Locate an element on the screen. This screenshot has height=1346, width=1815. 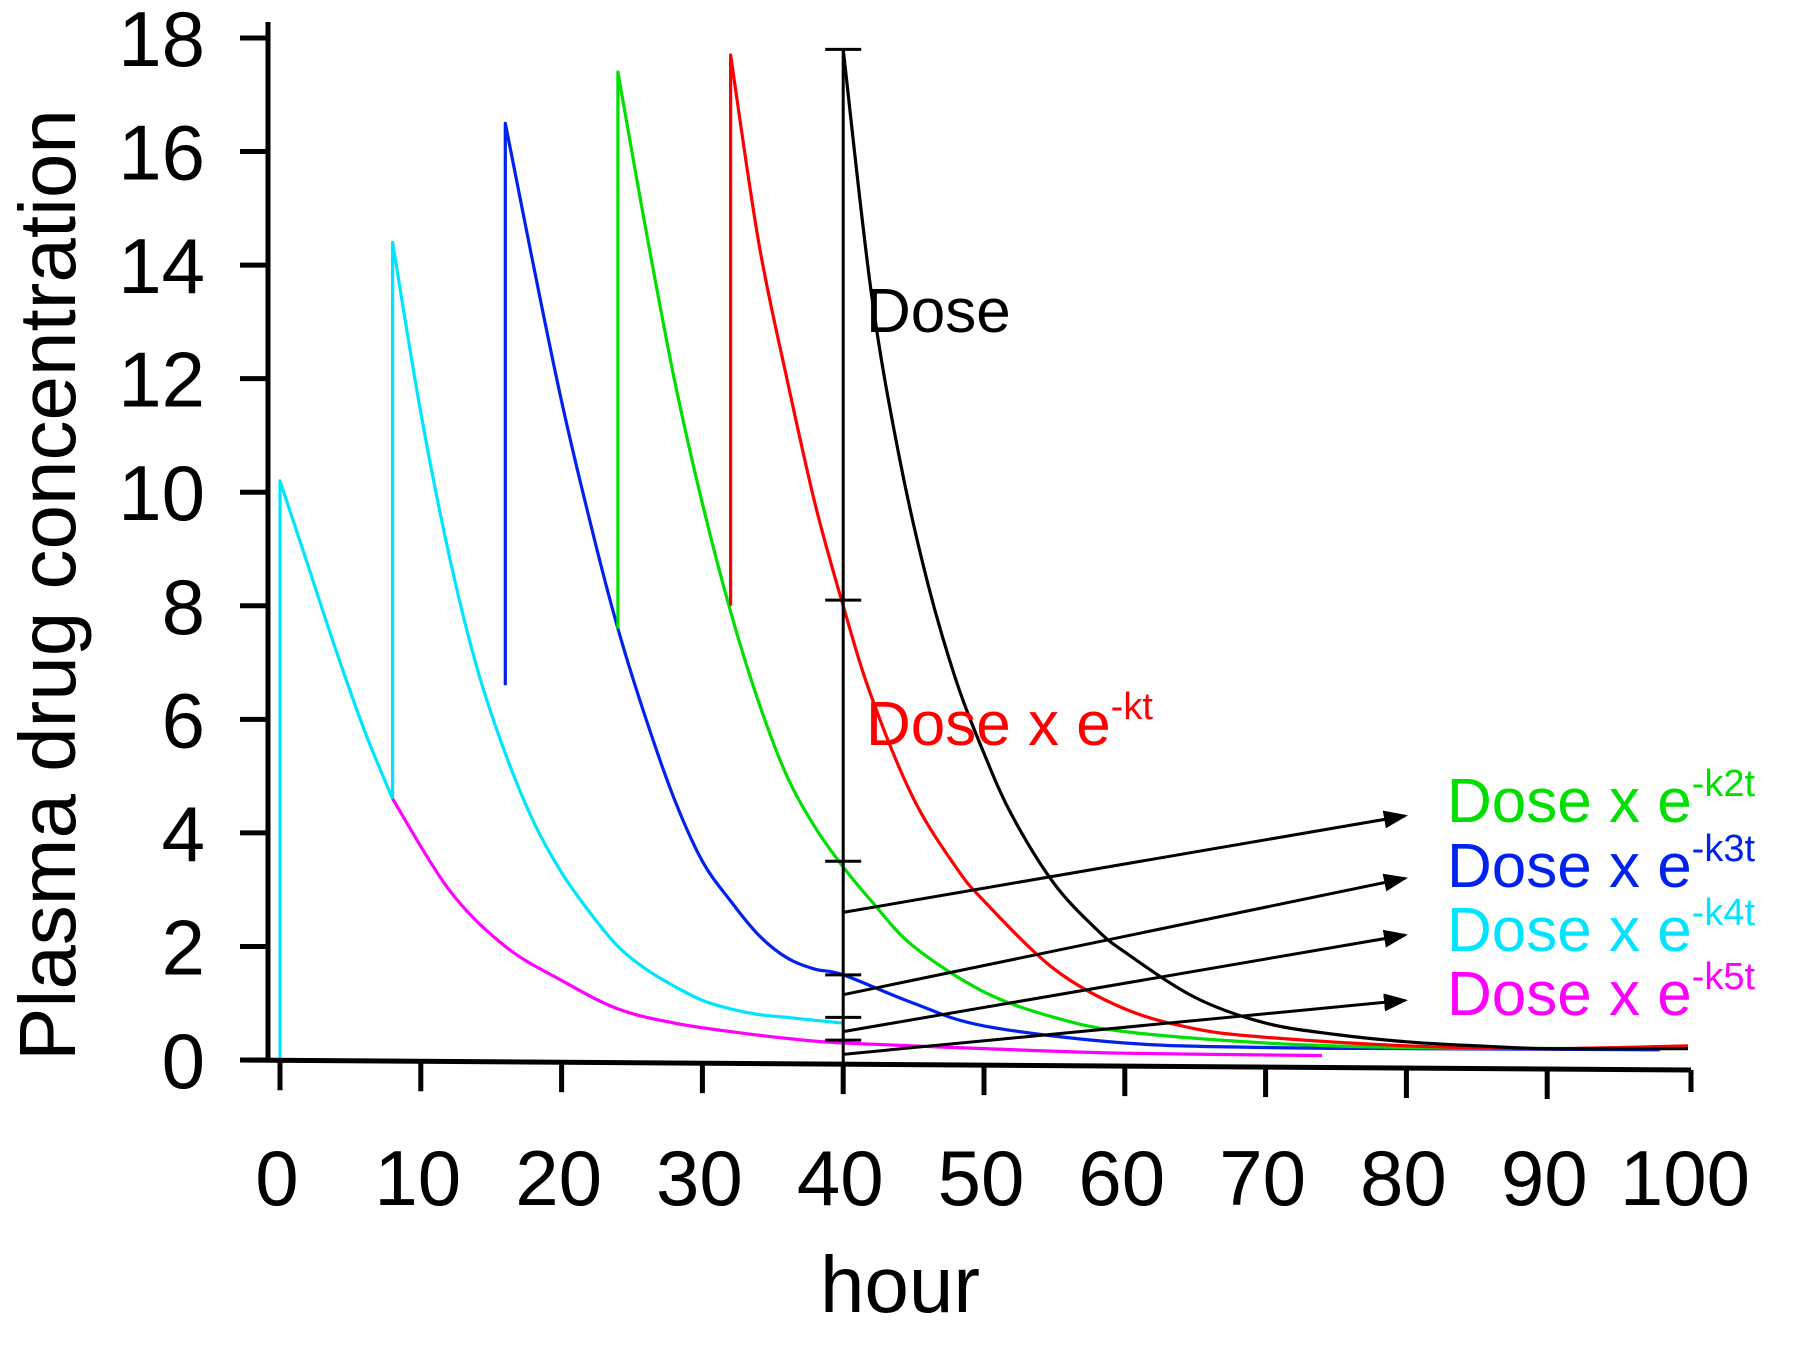
annotation-dose-k2t: Dose x e-k2t is located at coordinates (1601, 799).